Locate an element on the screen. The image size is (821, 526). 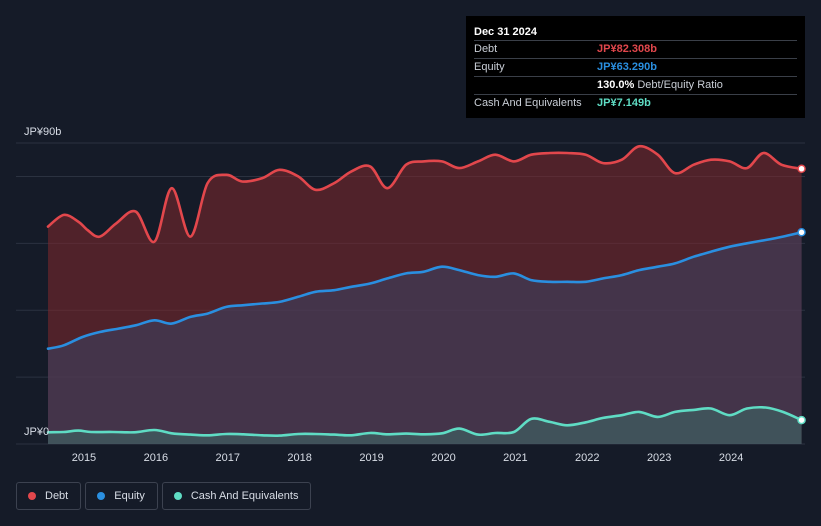
tooltip-cash-value: JP¥7.149b is located at coordinates (624, 103).